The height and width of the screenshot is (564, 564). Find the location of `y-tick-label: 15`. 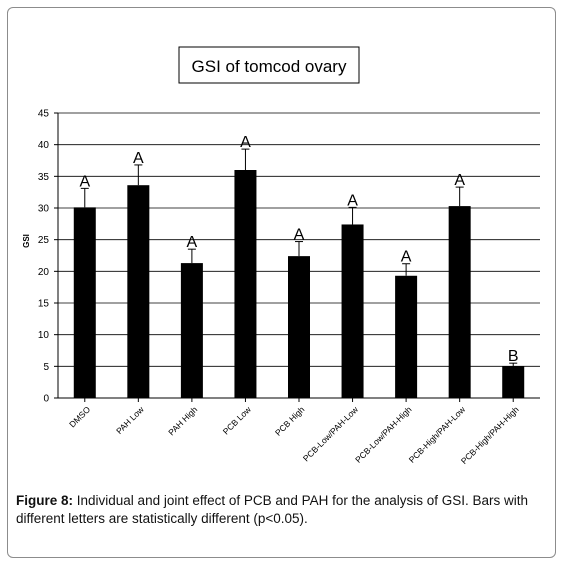

y-tick-label: 15 is located at coordinates (44, 304).